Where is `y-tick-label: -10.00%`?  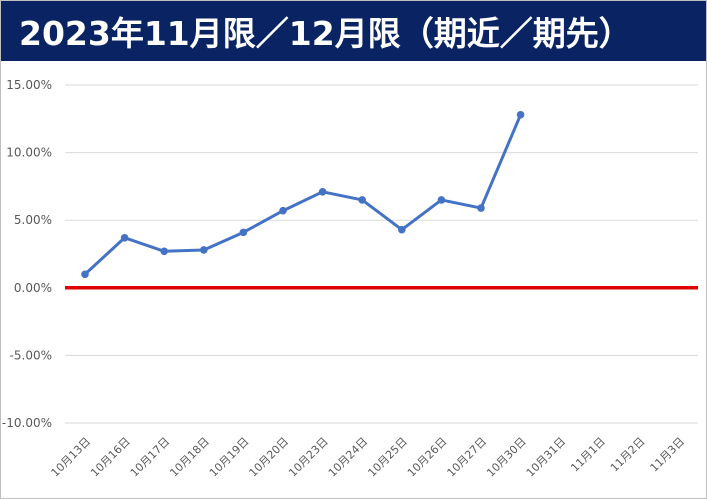 y-tick-label: -10.00% is located at coordinates (27, 423).